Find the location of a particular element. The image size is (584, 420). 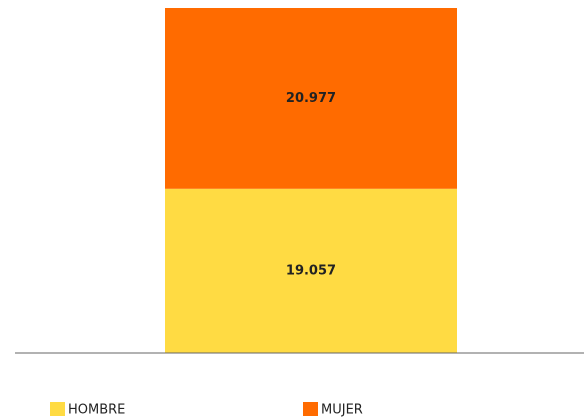

value-label: 20.977 is located at coordinates (311, 98).